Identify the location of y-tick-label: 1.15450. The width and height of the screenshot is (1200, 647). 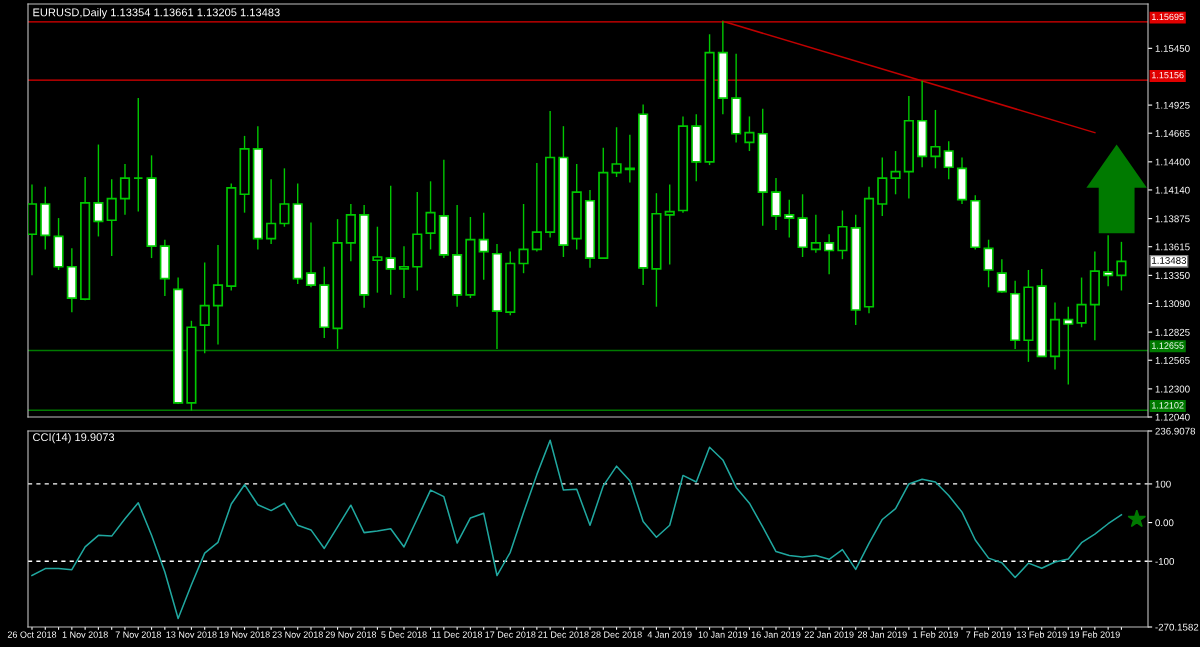
(1172, 48).